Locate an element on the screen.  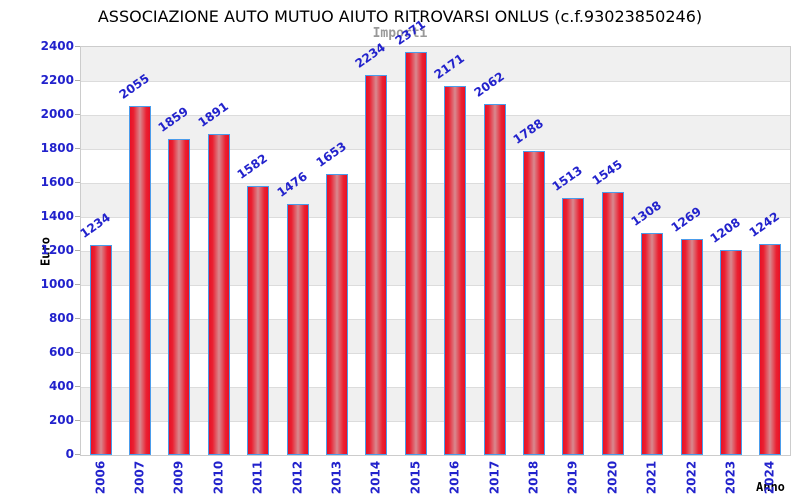
x-tick-label: 2019 is located at coordinates (572, 477).